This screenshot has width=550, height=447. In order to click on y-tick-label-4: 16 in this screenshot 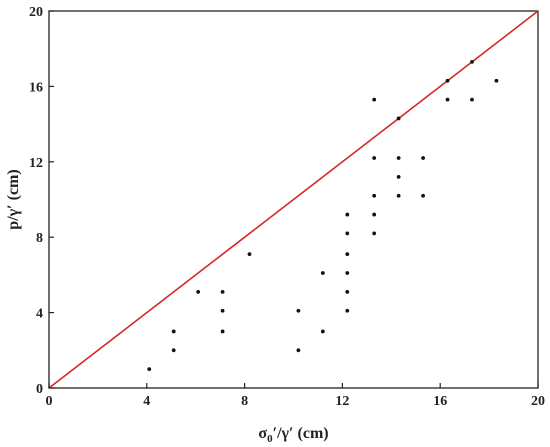, I will do `click(36, 87)`.